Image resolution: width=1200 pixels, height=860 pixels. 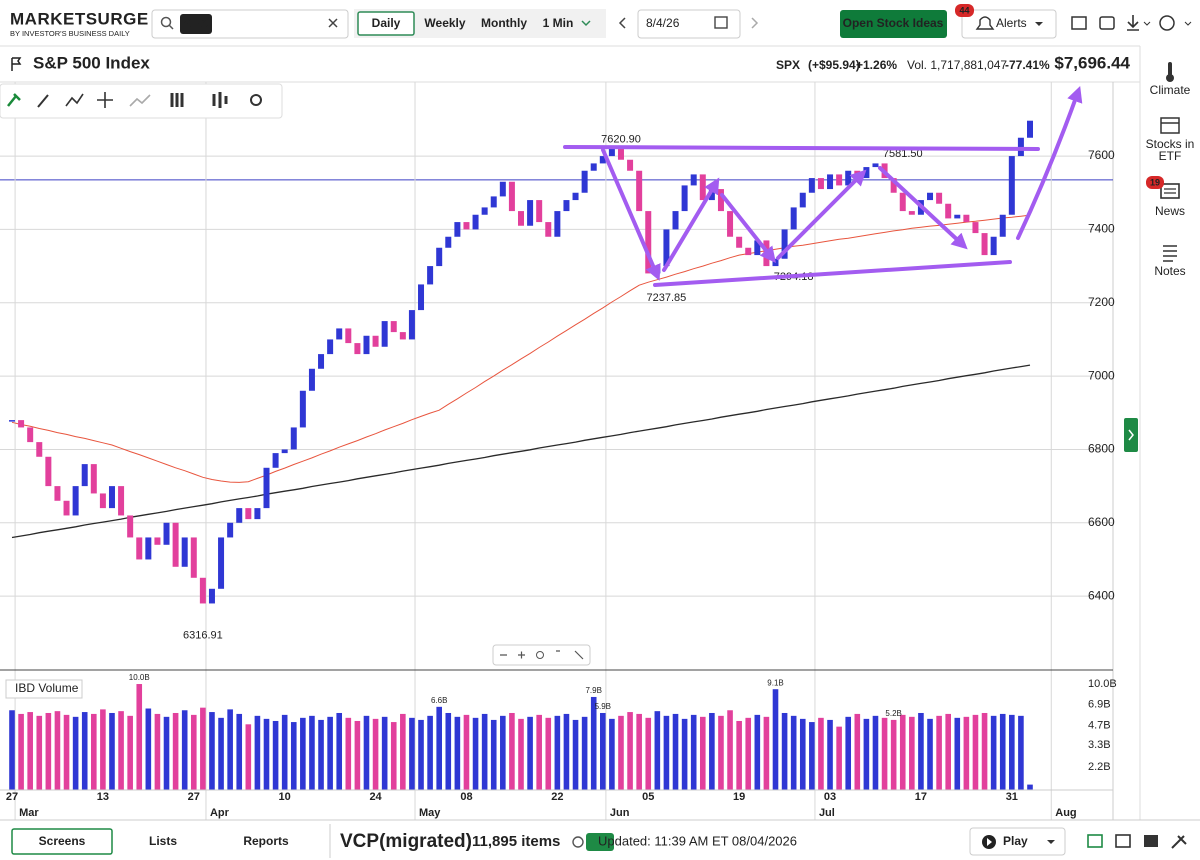 What do you see at coordinates (194, 797) in the screenshot?
I see `x-tick-label: 27` at bounding box center [194, 797].